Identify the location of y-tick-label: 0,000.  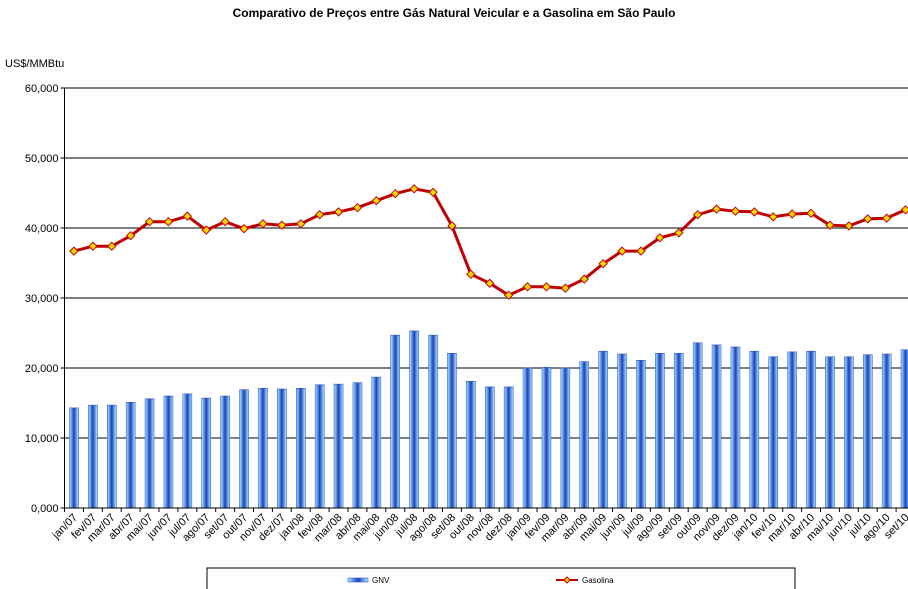
(45, 509).